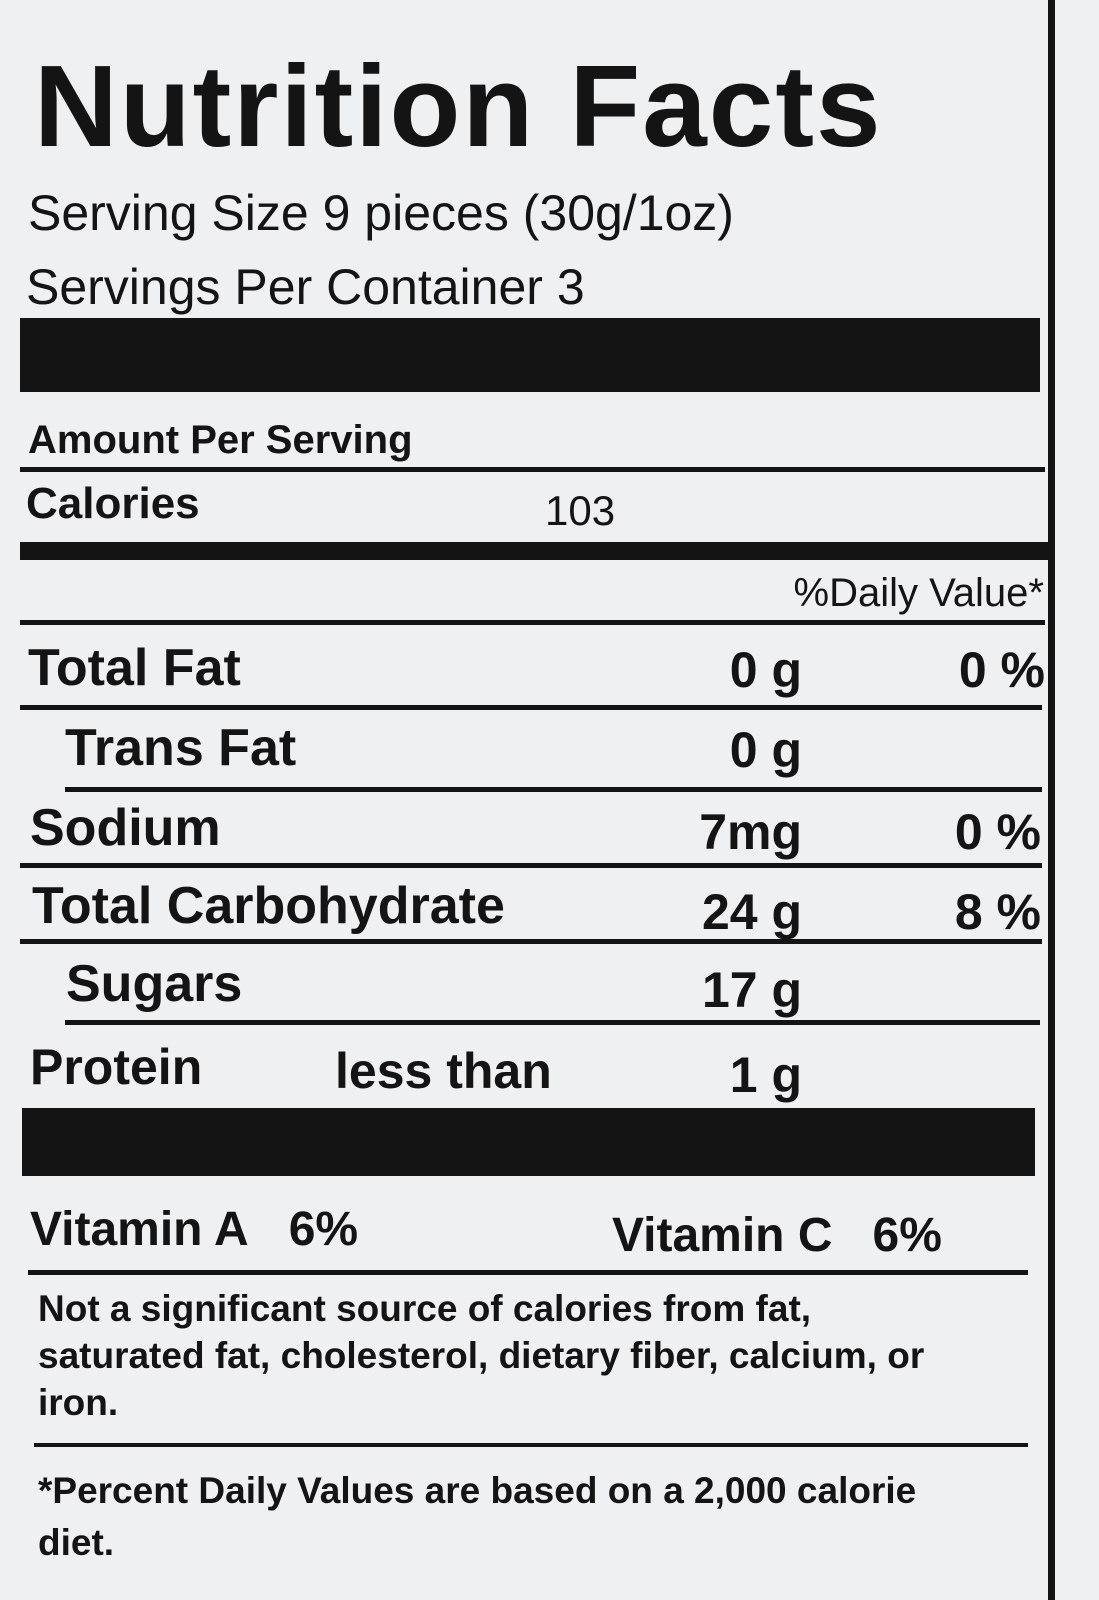 Image resolution: width=1099 pixels, height=1600 pixels. I want to click on nutrient-name: Total Fat, so click(134, 668).